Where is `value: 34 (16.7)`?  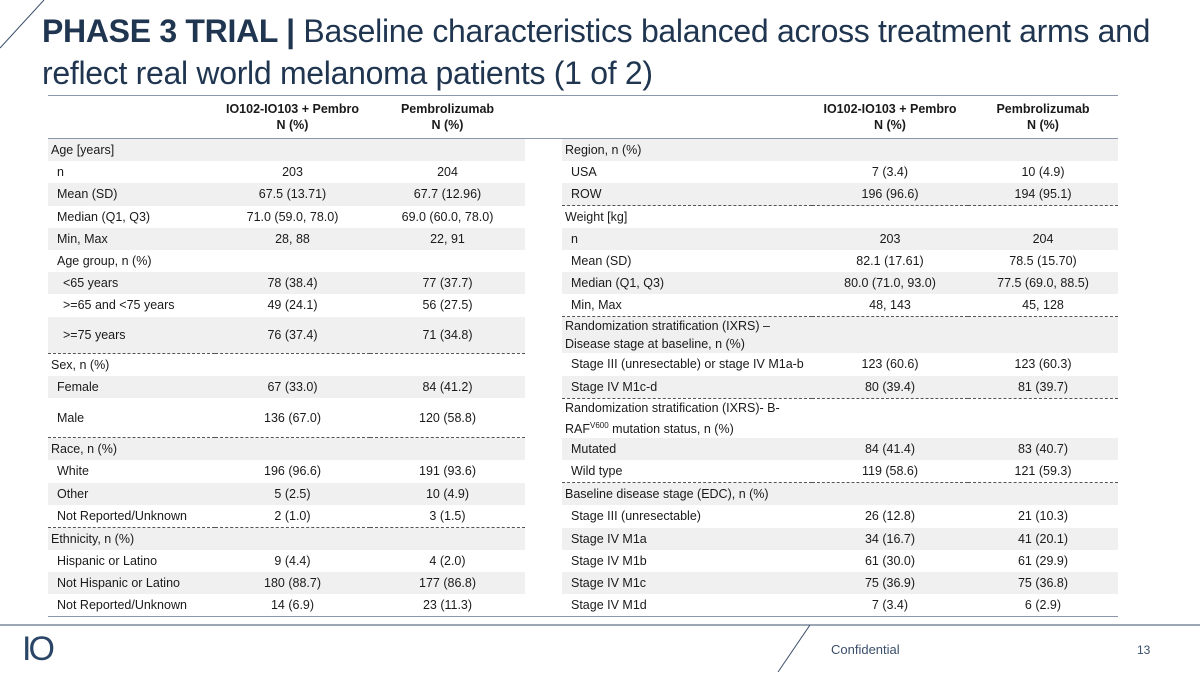 value: 34 (16.7) is located at coordinates (890, 538).